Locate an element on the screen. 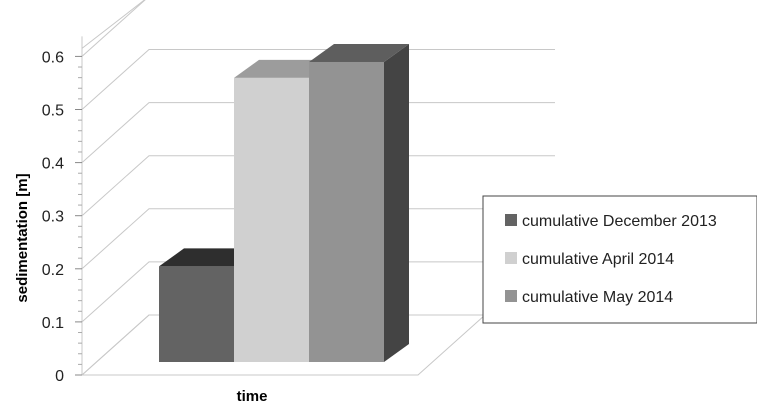 Image resolution: width=757 pixels, height=407 pixels. legend-item: cumulative December 2013 is located at coordinates (611, 221).